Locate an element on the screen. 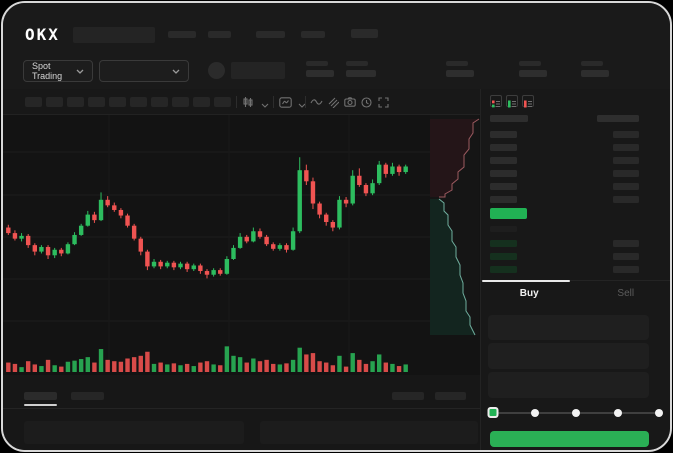  amount-percent-slider is located at coordinates (575, 413).